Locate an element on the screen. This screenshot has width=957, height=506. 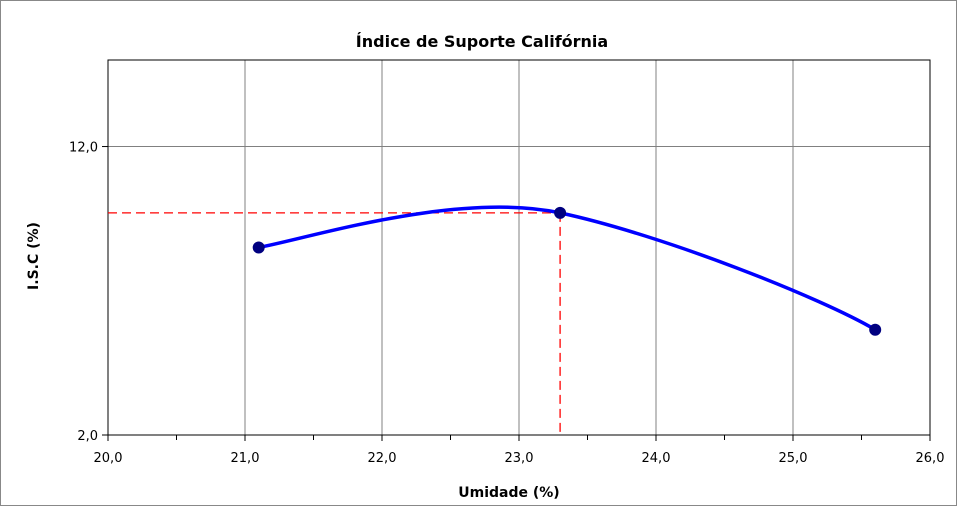
x-tick-label: 23,0 is located at coordinates (519, 458).